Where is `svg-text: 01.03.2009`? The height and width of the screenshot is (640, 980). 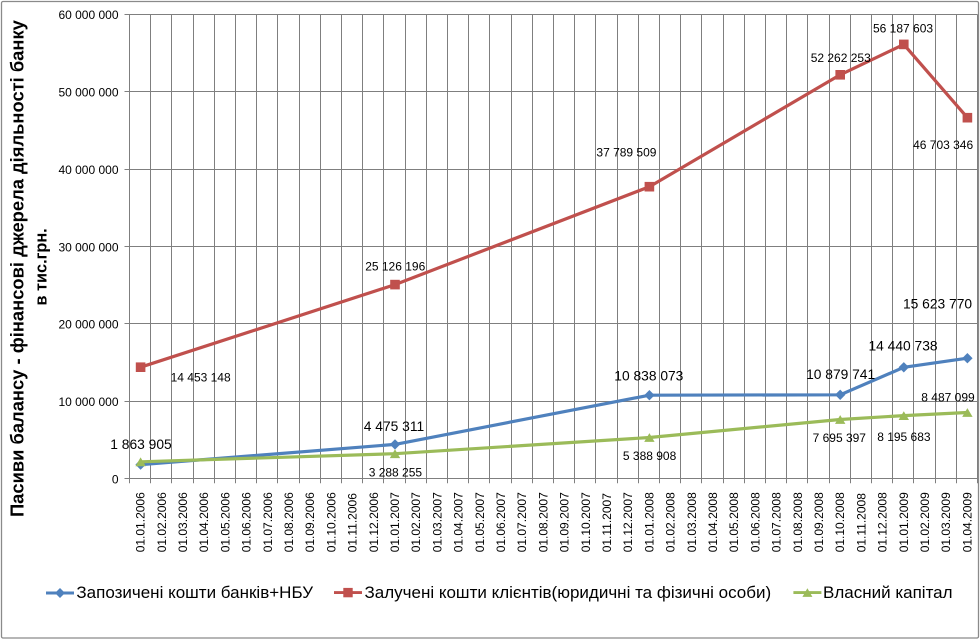
svg-text: 01.03.2009 is located at coordinates (946, 522).